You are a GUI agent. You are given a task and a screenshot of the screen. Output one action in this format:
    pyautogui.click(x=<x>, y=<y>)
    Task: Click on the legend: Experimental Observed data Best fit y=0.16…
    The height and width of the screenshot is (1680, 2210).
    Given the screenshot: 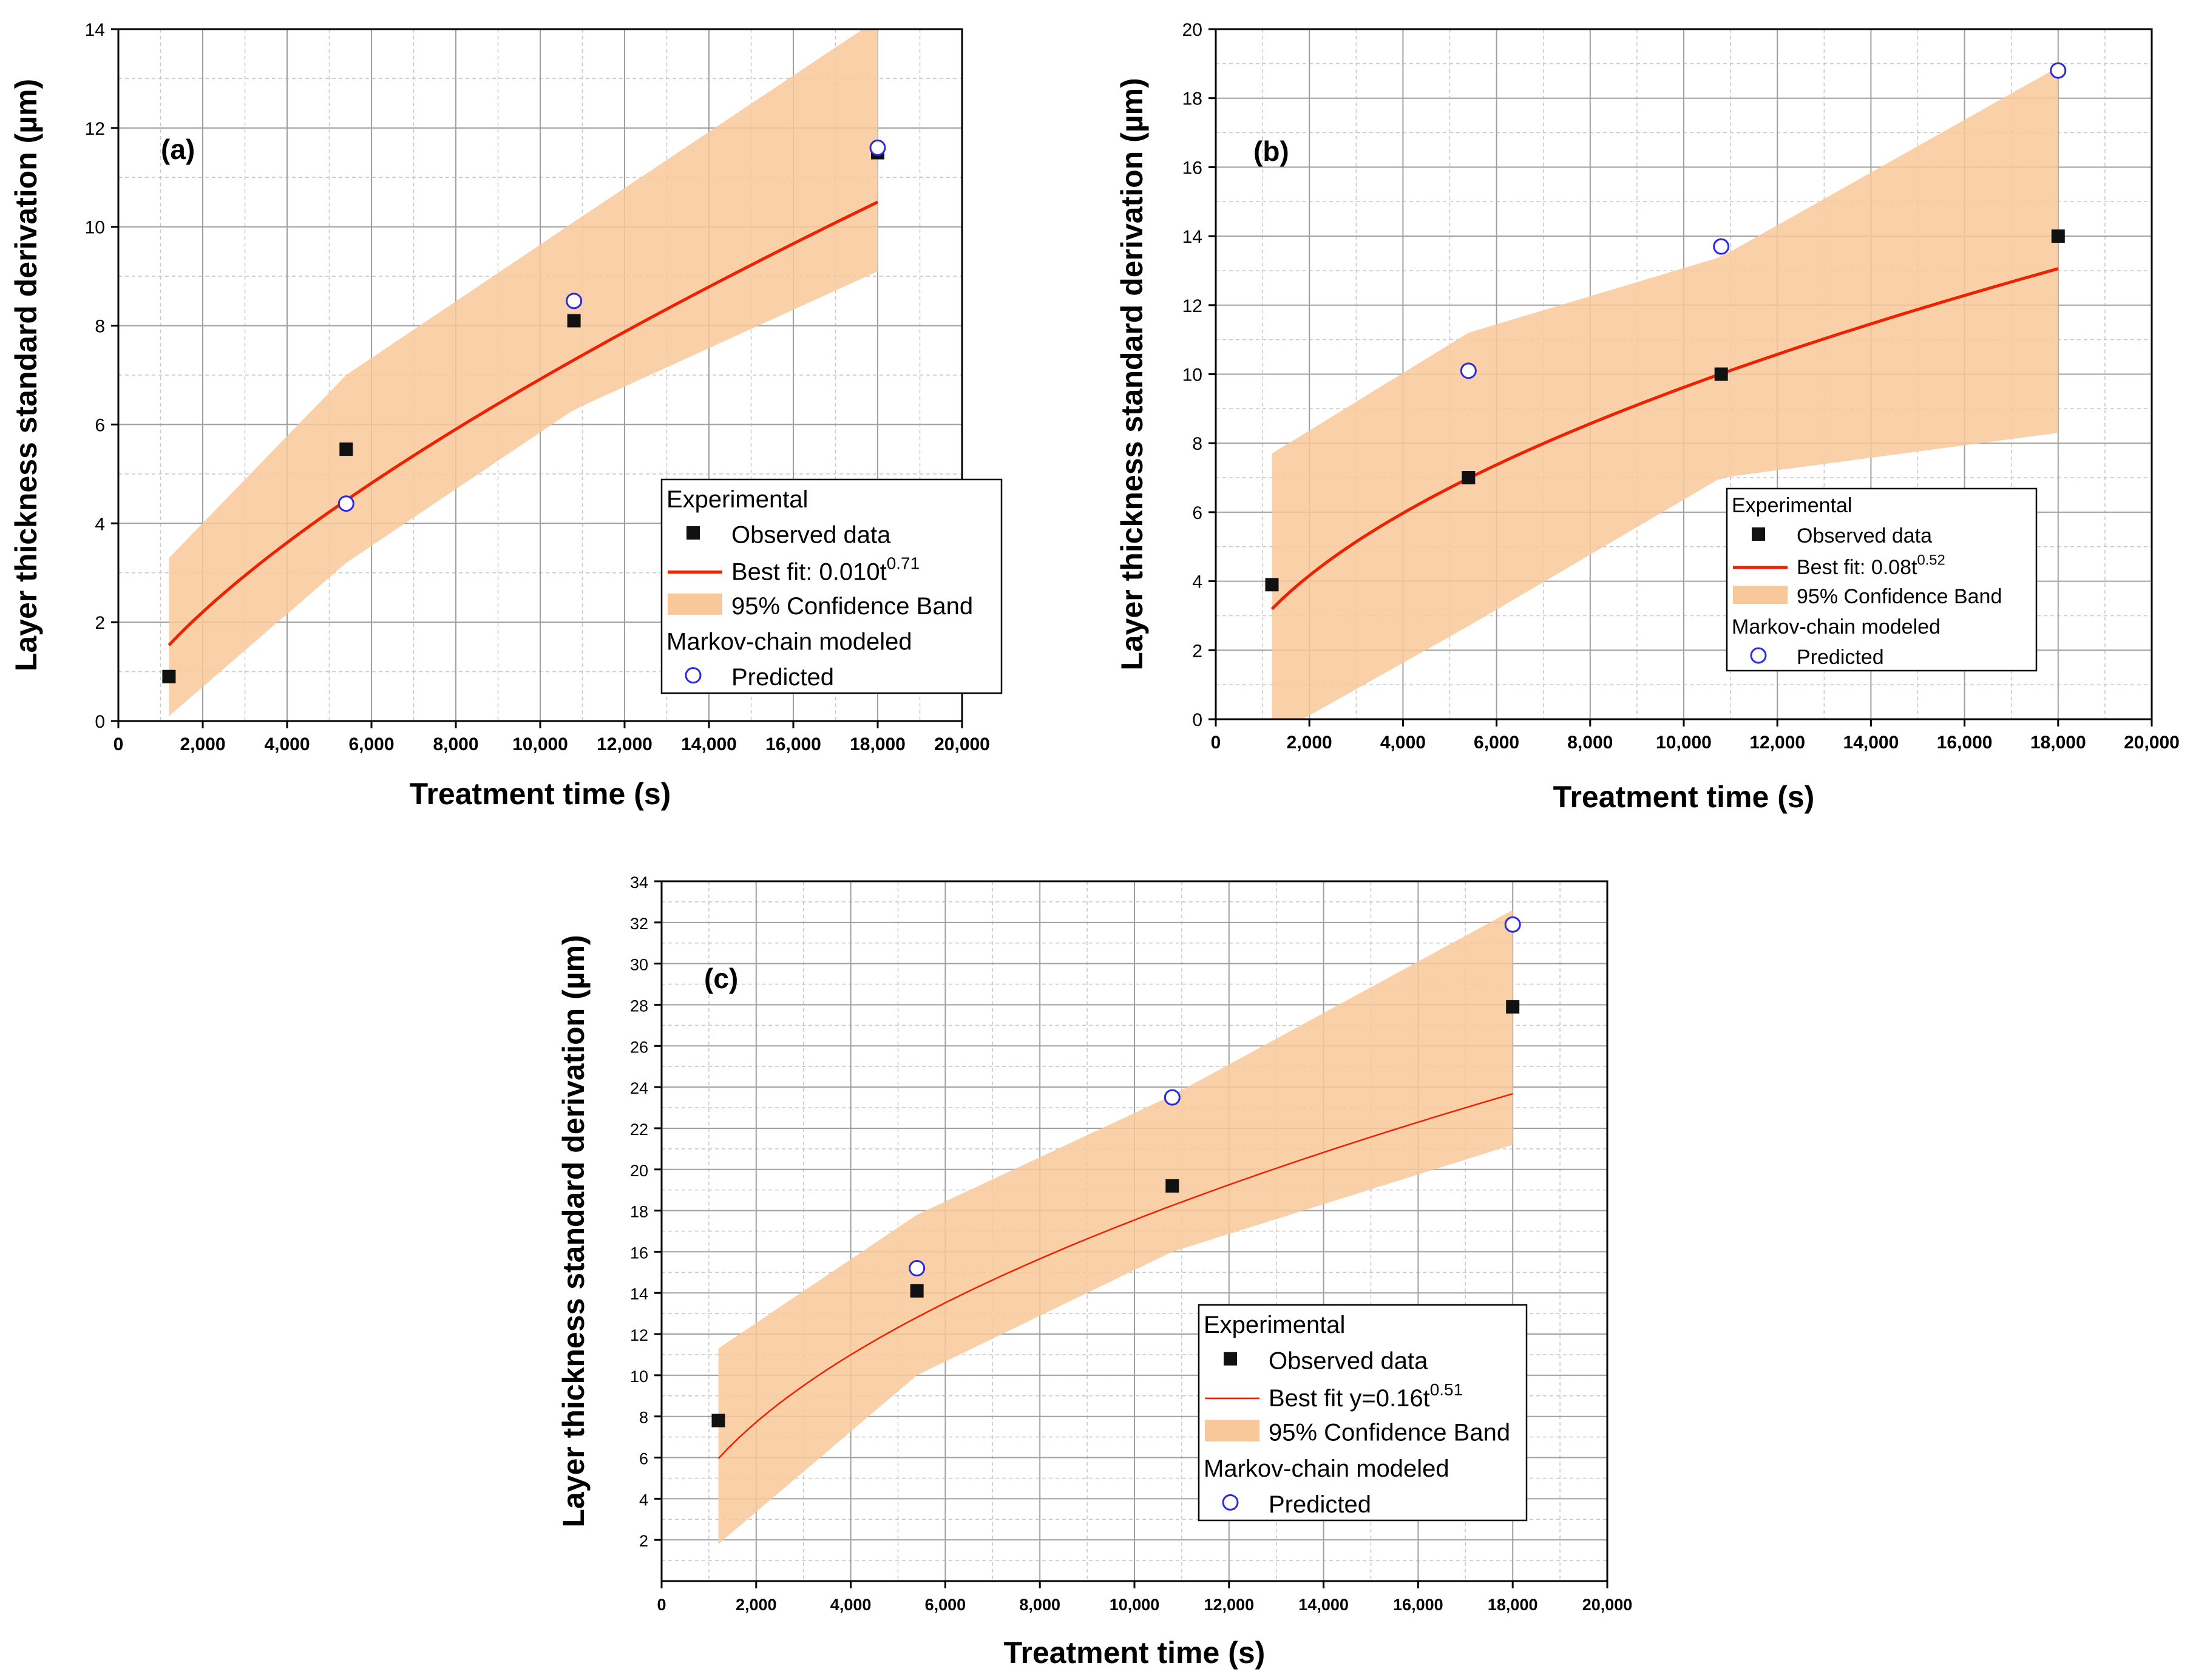 What is the action you would take?
    pyautogui.click(x=1363, y=1413)
    